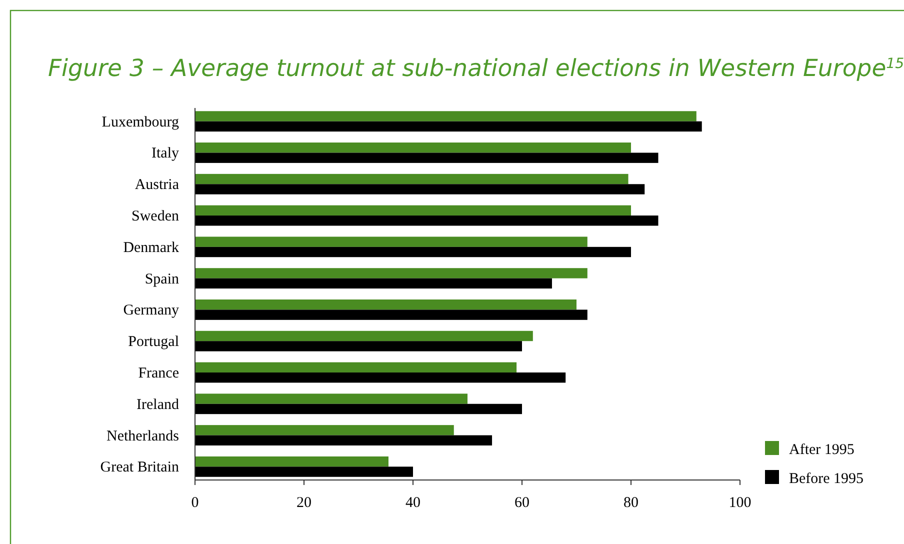 Image resolution: width=904 pixels, height=544 pixels. What do you see at coordinates (821, 450) in the screenshot?
I see `legend-label: After 1995` at bounding box center [821, 450].